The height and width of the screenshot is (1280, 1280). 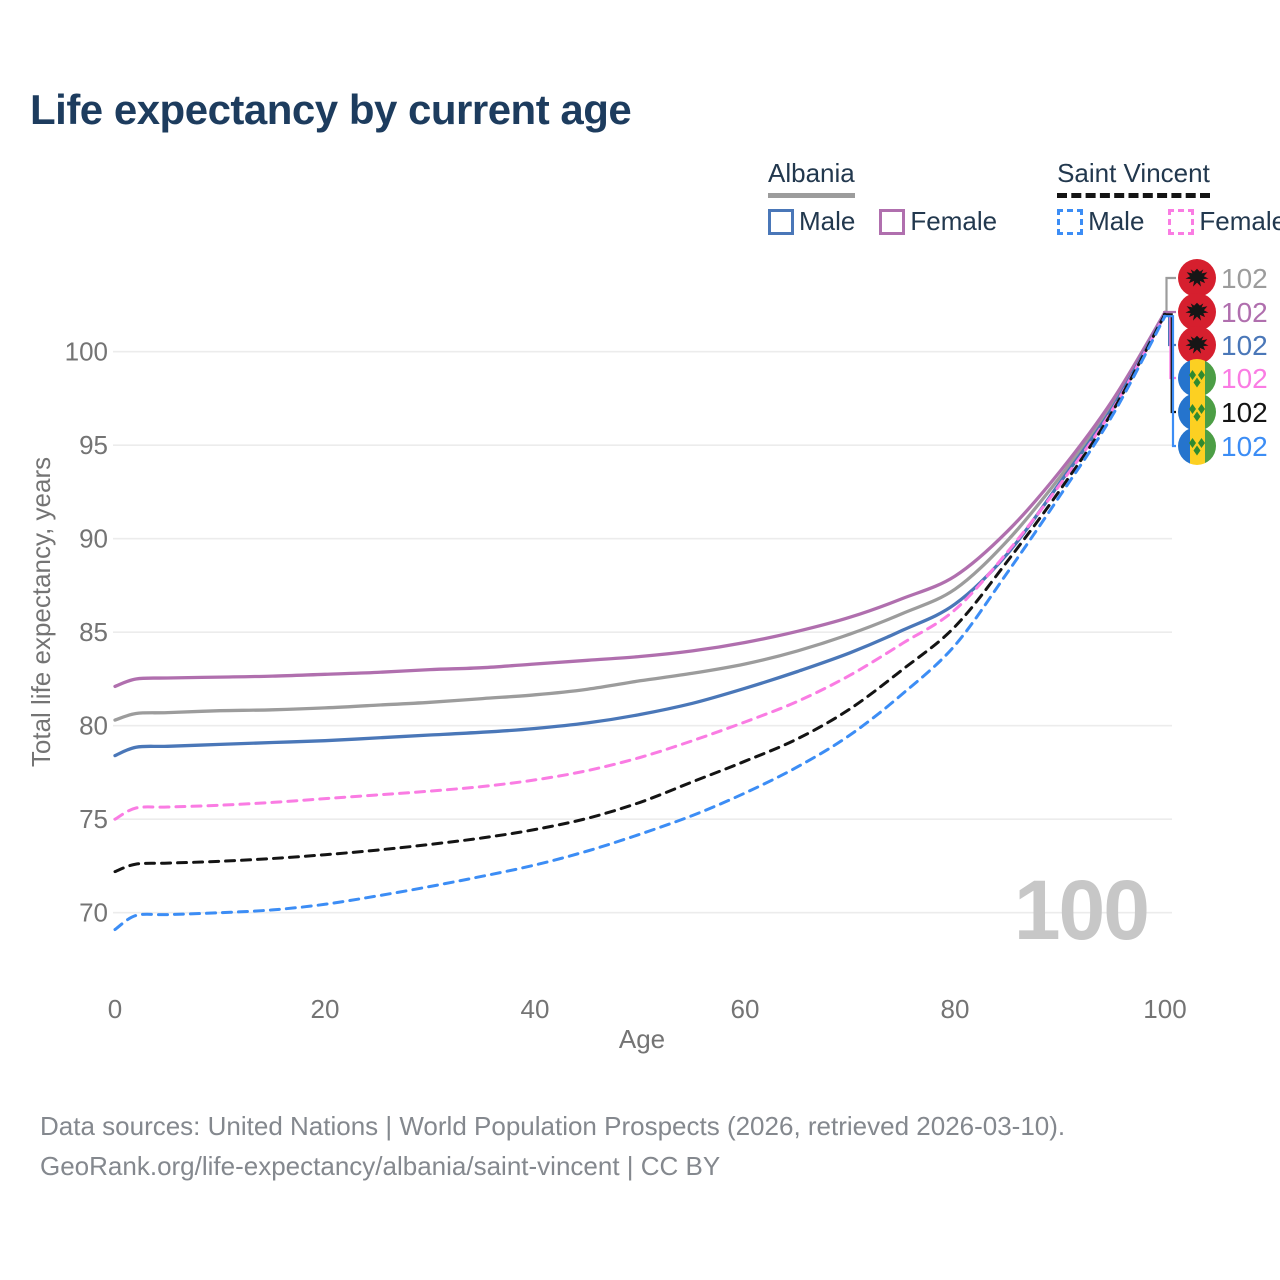 What do you see at coordinates (1070, 221) in the screenshot?
I see `saint-vincent-male-swatch-icon` at bounding box center [1070, 221].